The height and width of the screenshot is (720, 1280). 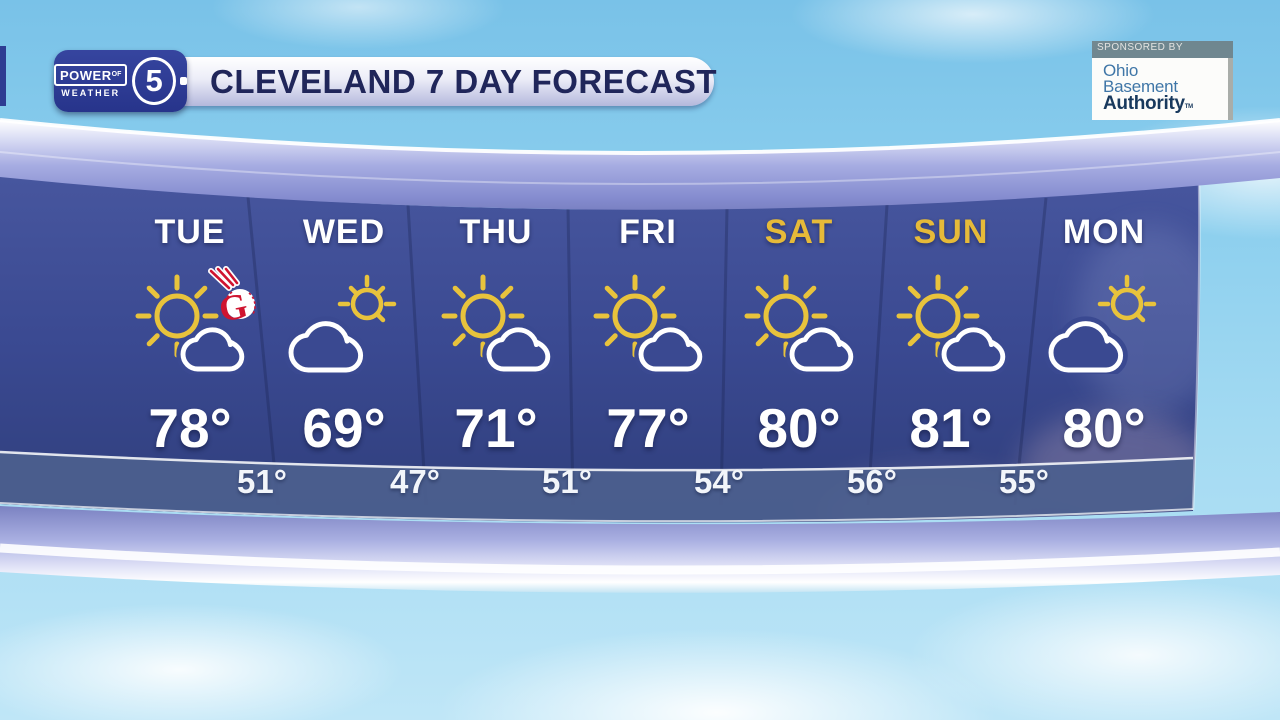 I want to click on day-label: TUE, so click(x=190, y=232).